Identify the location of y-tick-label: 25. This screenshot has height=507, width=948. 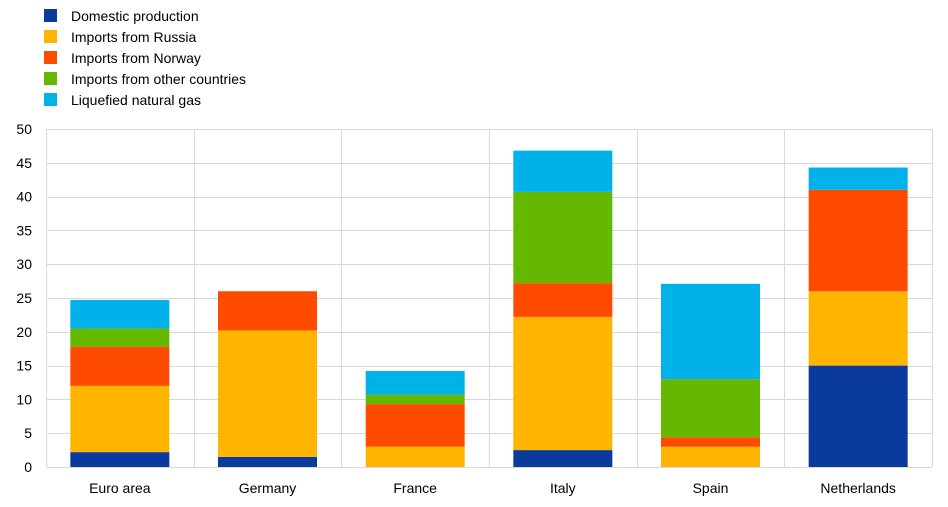
(24, 298).